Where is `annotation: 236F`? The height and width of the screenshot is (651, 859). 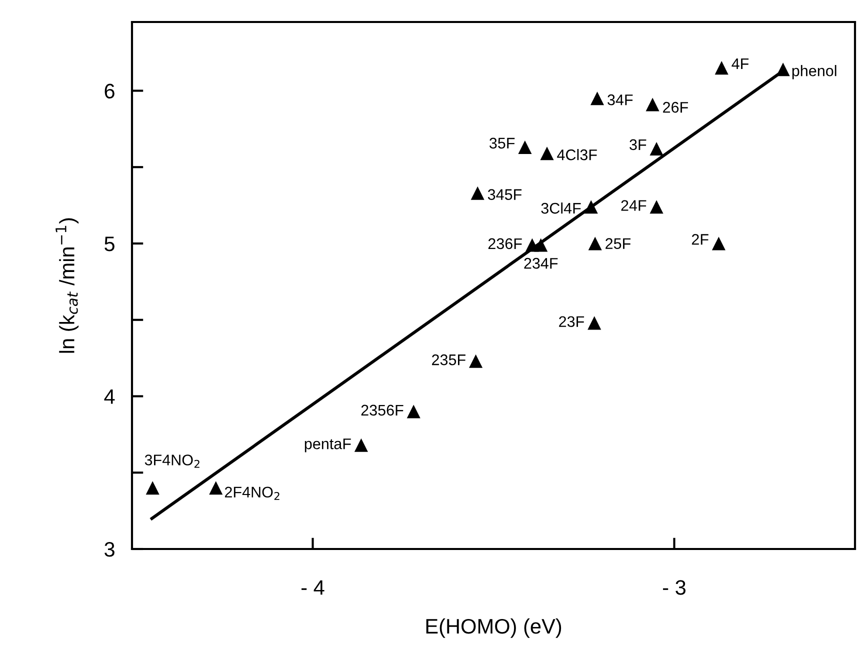 annotation: 236F is located at coordinates (505, 244).